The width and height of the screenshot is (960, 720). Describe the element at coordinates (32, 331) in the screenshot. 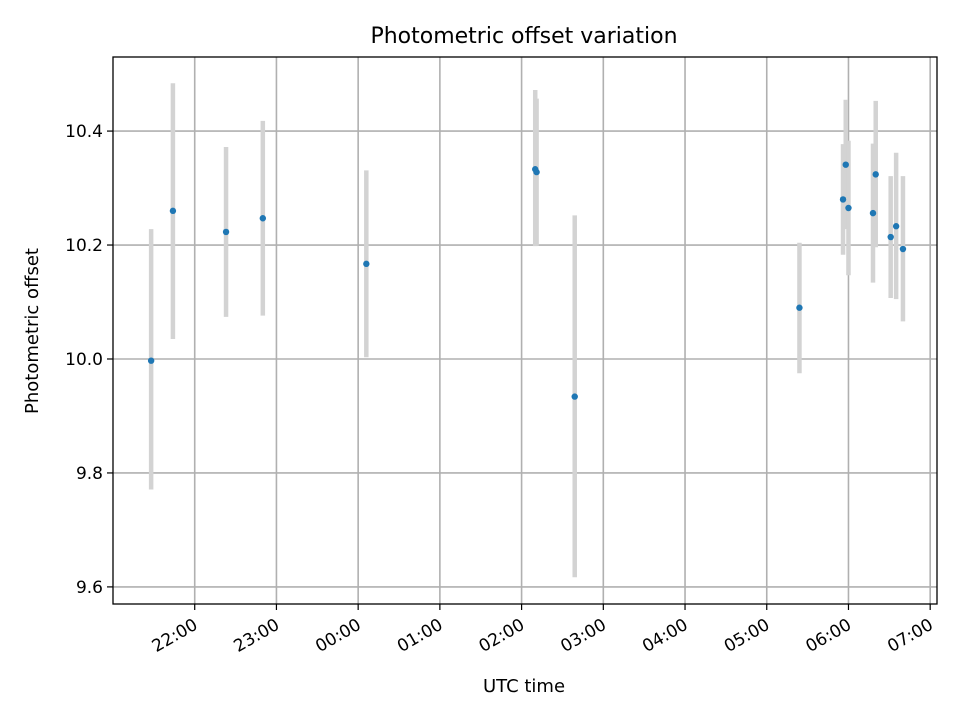

I see `y-axis-label: Photometric offset` at that location.